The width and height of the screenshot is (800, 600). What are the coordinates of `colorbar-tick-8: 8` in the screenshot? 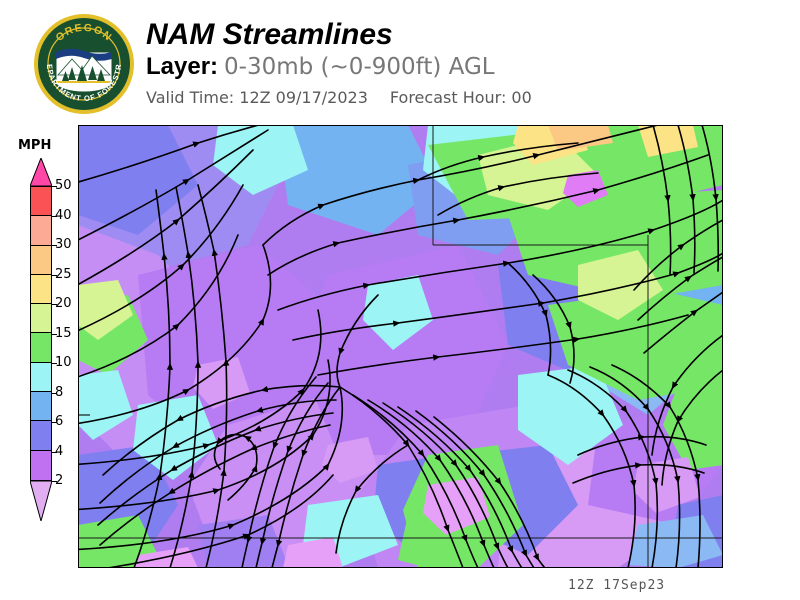 It's located at (59, 392).